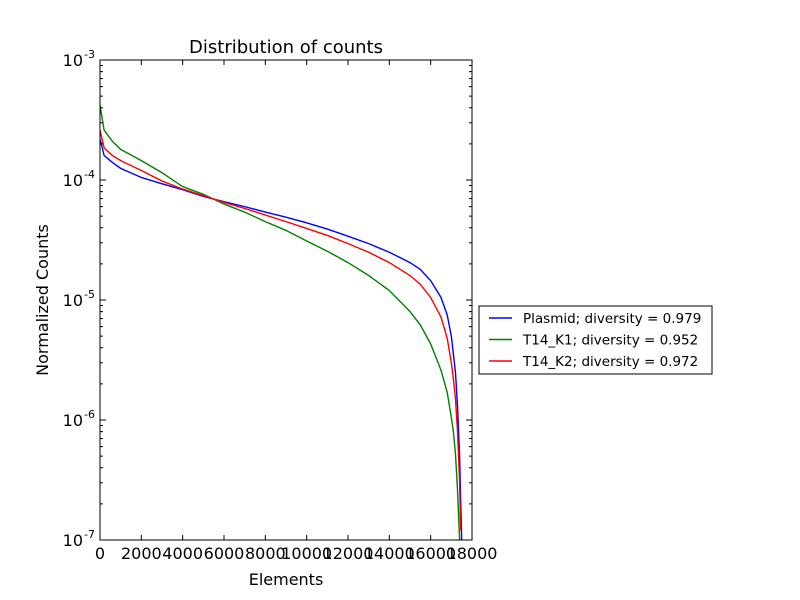 This screenshot has width=800, height=600. Describe the element at coordinates (472, 553) in the screenshot. I see `x-tick-label: 18000` at that location.